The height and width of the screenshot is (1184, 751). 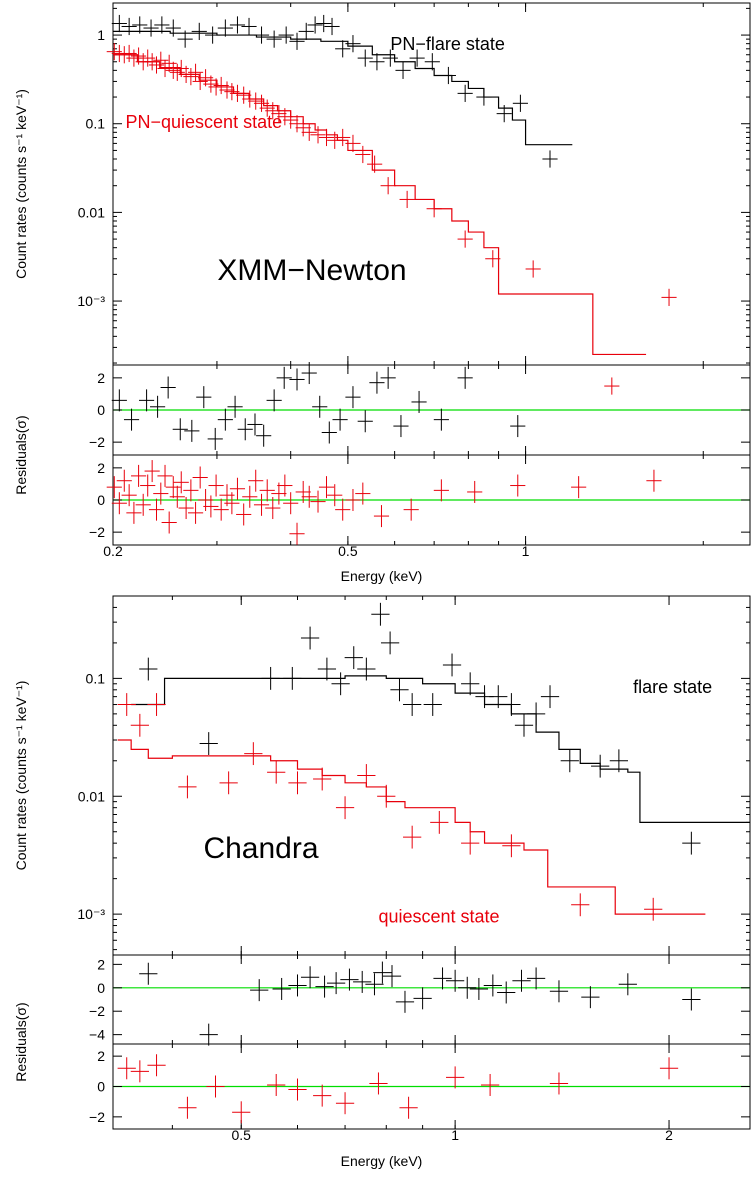 I want to click on residual-y-tick-label: 0, so click(x=101, y=410).